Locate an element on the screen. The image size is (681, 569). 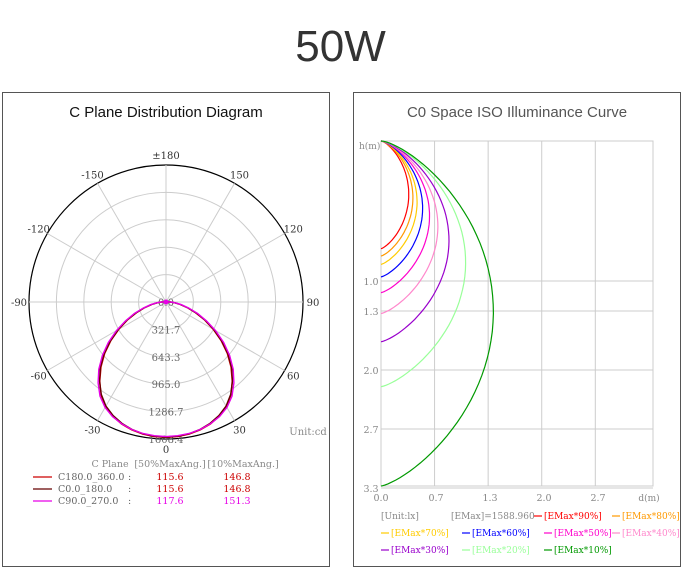
iso-legend-label: [EMax*90%] is located at coordinates (573, 517).